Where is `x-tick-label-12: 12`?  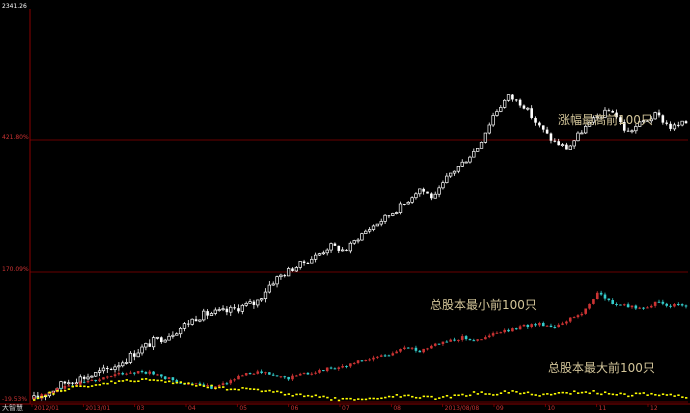 x-tick-label-12: 12 is located at coordinates (654, 408).